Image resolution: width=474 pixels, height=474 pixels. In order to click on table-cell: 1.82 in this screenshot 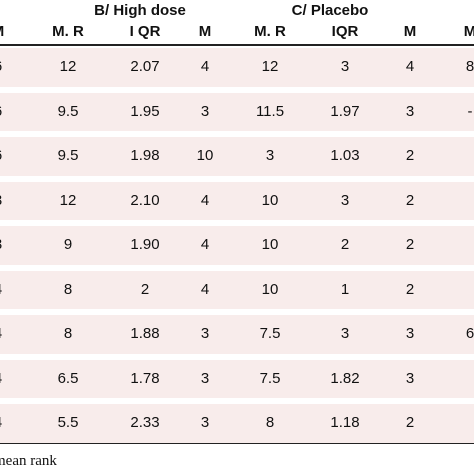, I will do `click(345, 378)`.